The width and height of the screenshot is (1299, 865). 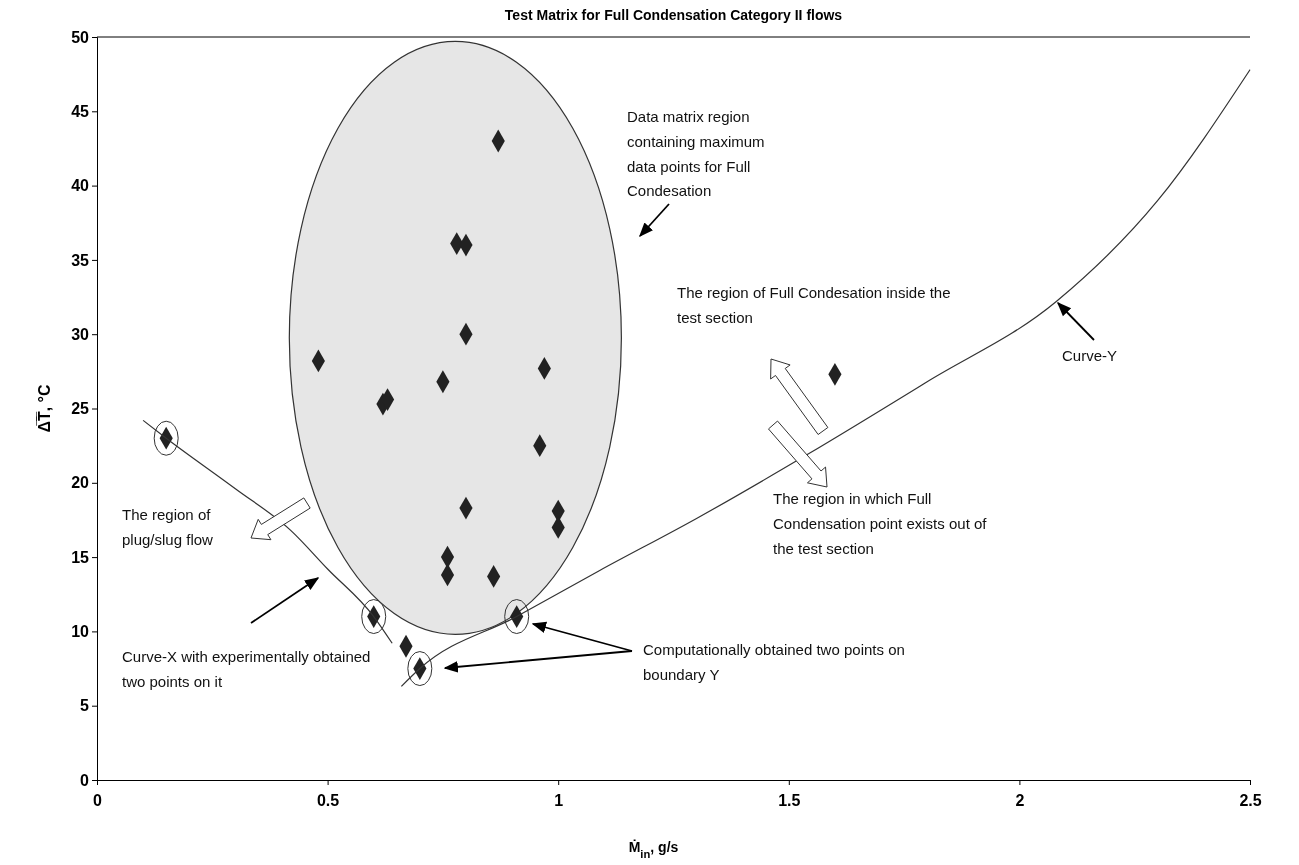 What do you see at coordinates (44, 408) in the screenshot?
I see `y-axis-title: Δ̅T̅, °C` at bounding box center [44, 408].